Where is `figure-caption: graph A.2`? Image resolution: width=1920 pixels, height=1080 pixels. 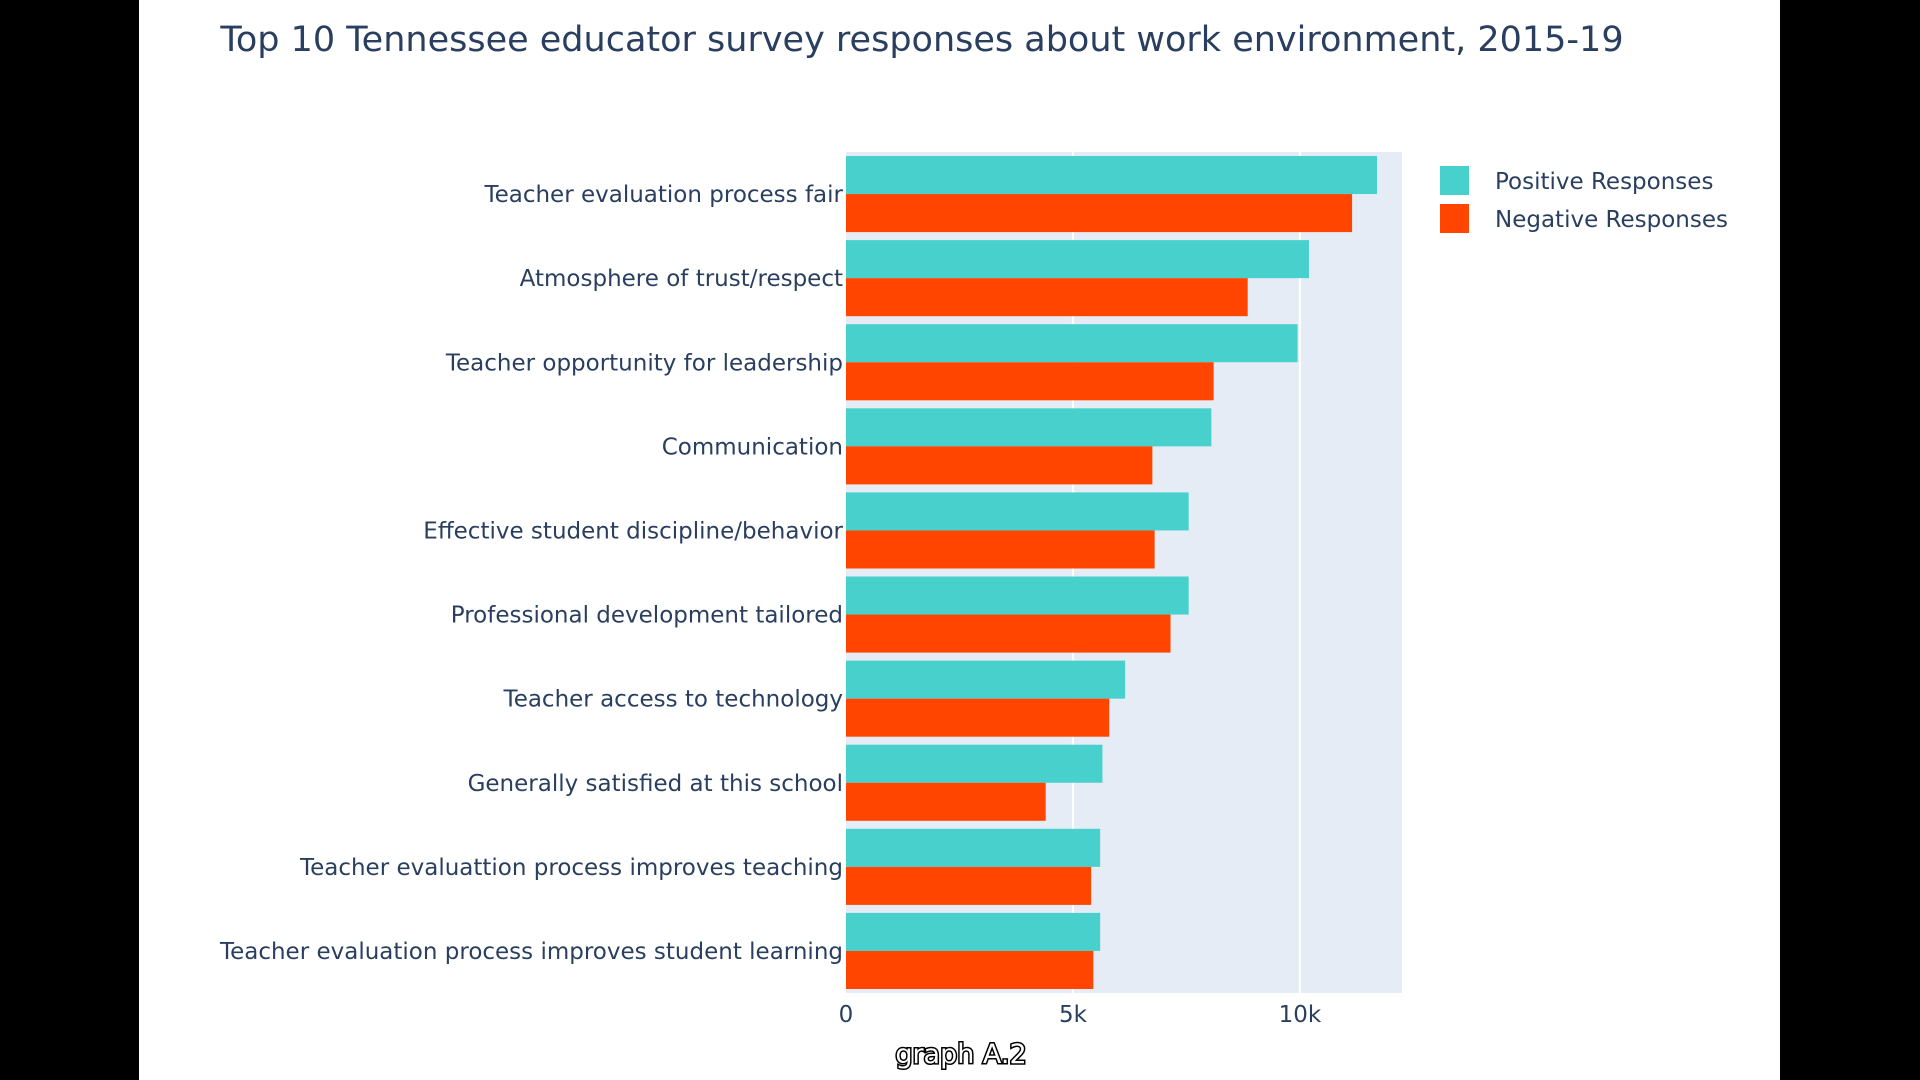
figure-caption: graph A.2 is located at coordinates (960, 1054).